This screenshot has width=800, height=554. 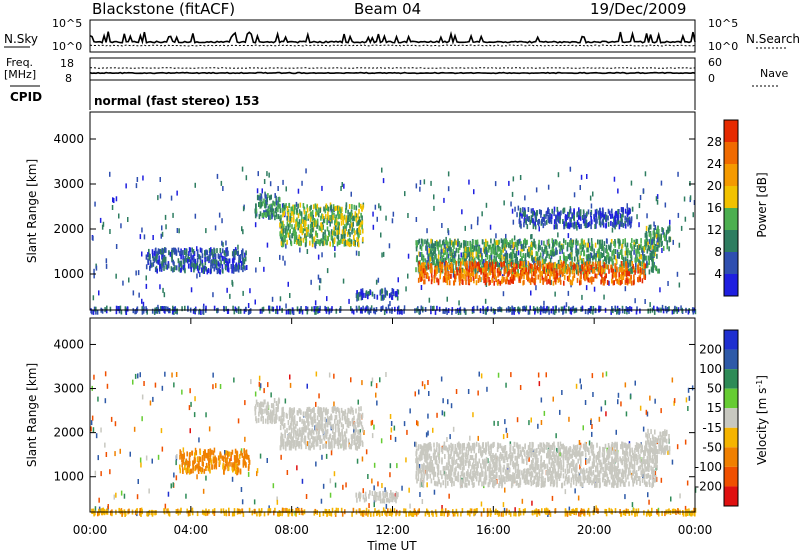 I want to click on y-tick-label: 4000, so click(x=68, y=139).